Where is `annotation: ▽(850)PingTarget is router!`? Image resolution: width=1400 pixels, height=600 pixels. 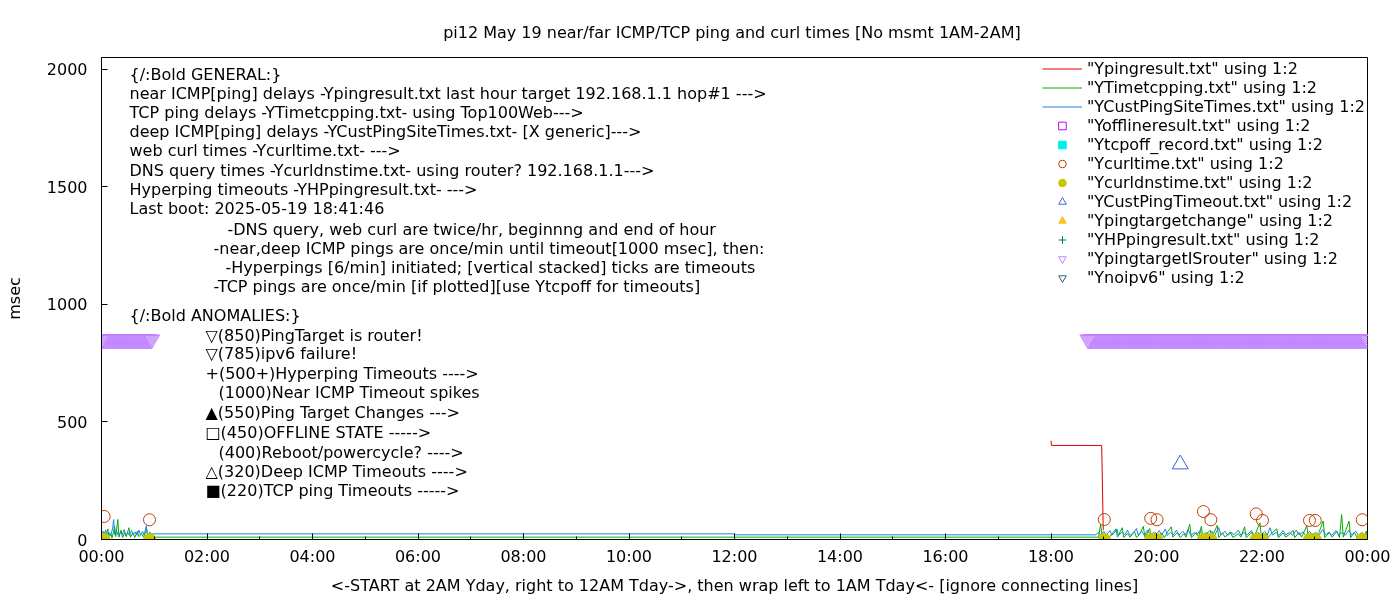
annotation: ▽(850)PingTarget is router! is located at coordinates (314, 335).